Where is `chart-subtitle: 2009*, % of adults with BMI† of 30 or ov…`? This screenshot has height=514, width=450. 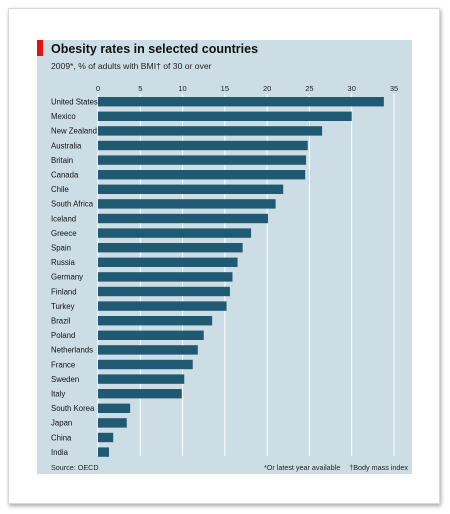
chart-subtitle: 2009*, % of adults with BMI† of 30 or ov… is located at coordinates (131, 66).